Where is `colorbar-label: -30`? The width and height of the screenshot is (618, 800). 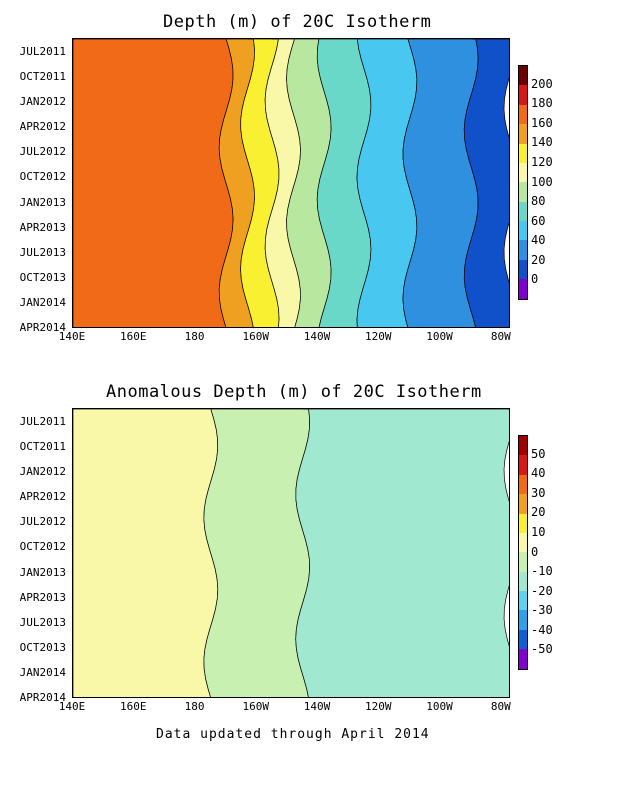 colorbar-label: -30 is located at coordinates (542, 610).